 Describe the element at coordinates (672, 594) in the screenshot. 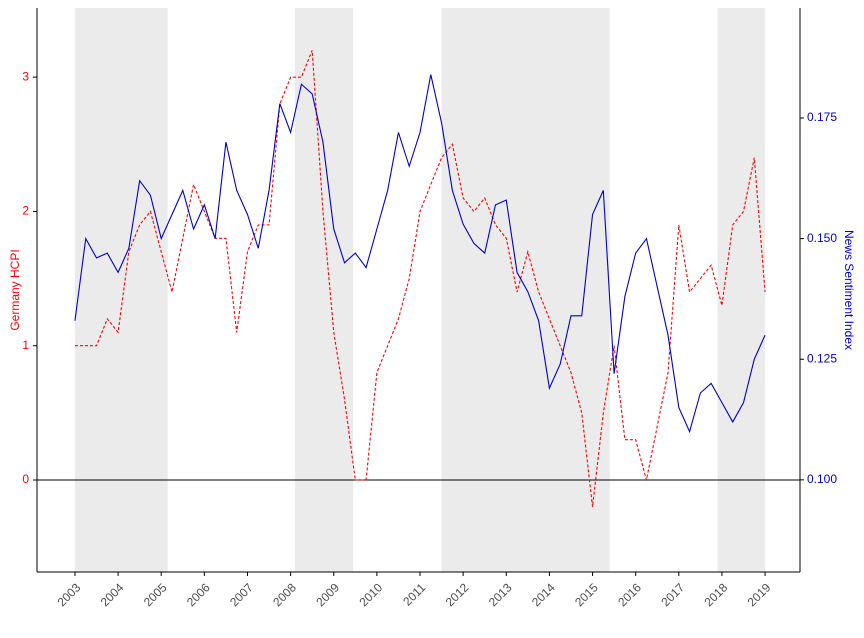

I see `x-tick-label: 2017` at that location.